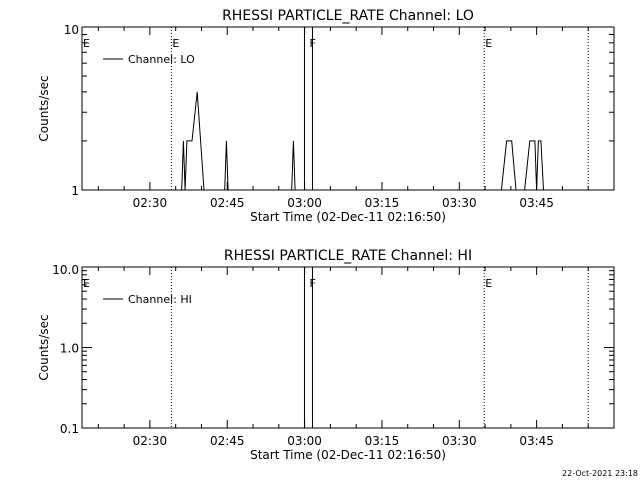  Describe the element at coordinates (362, 141) in the screenshot. I see `series-line` at that location.